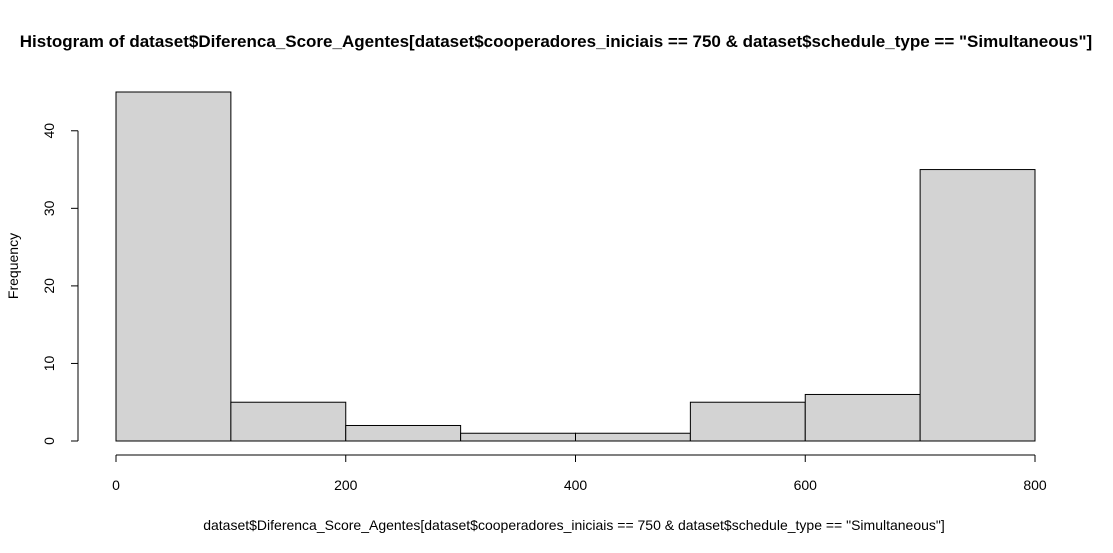 The image size is (1113, 553). Describe the element at coordinates (49, 131) in the screenshot. I see `y-tick-label-4: 40` at that location.